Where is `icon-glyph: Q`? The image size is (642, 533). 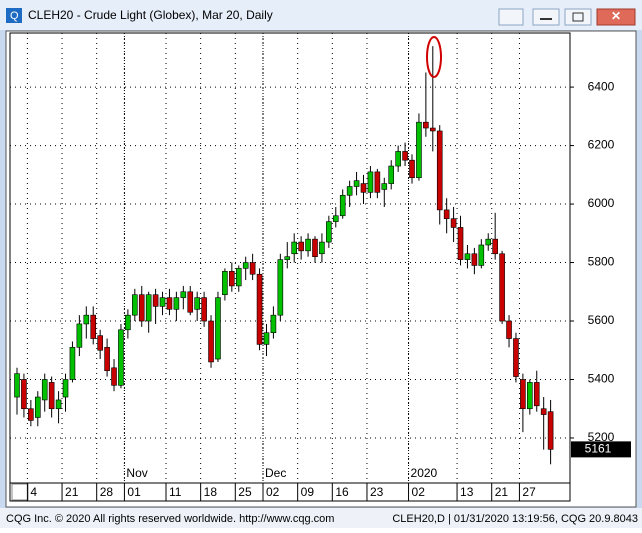
icon-glyph: Q is located at coordinates (14, 16).